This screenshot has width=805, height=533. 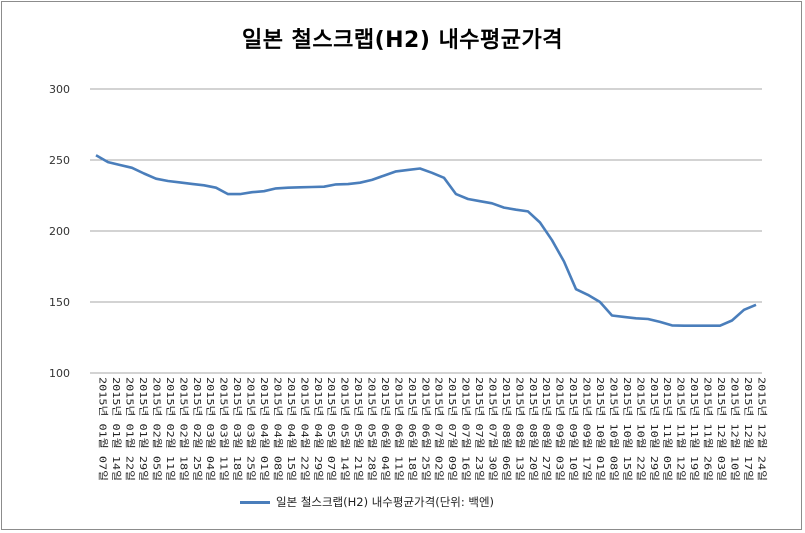 What do you see at coordinates (385, 429) in the screenshot?
I see `x-tick-label: 2015년 06월 04일` at bounding box center [385, 429].